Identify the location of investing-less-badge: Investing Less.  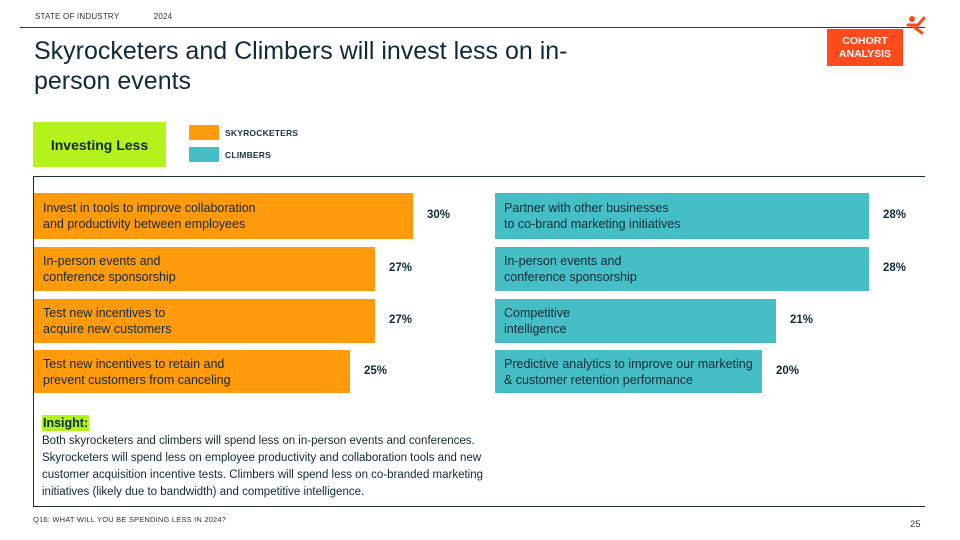
(99, 144).